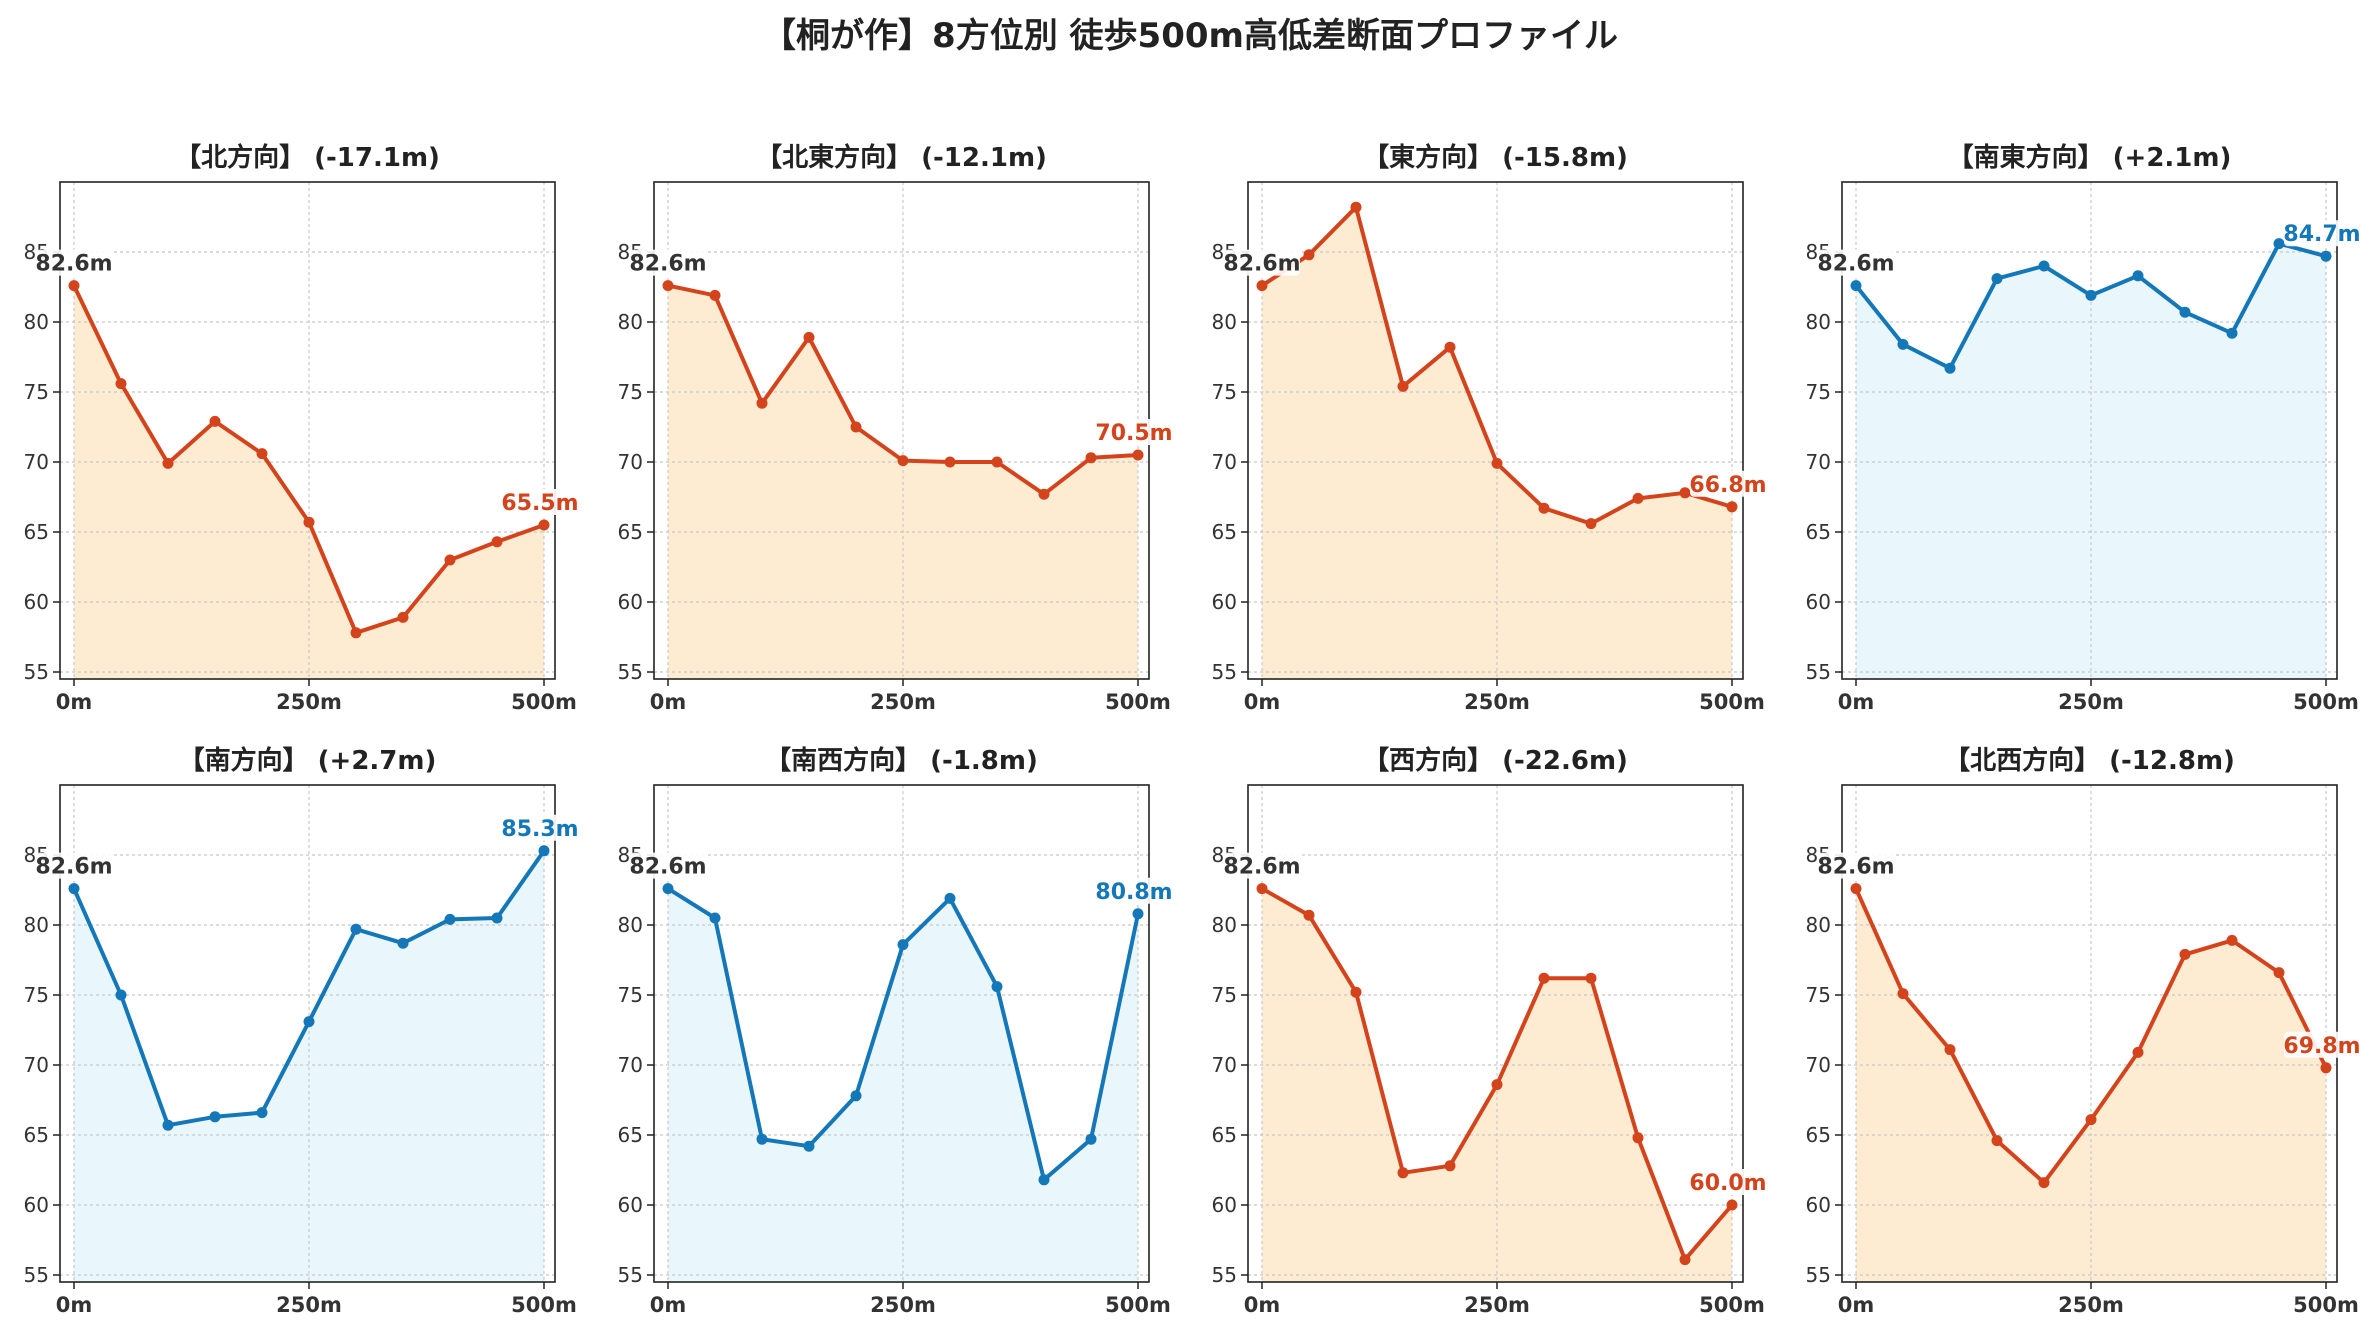 The height and width of the screenshot is (1340, 2380). Describe the element at coordinates (1495, 760) in the screenshot. I see `panel-title: 【西方向】 (-22.6m)` at that location.